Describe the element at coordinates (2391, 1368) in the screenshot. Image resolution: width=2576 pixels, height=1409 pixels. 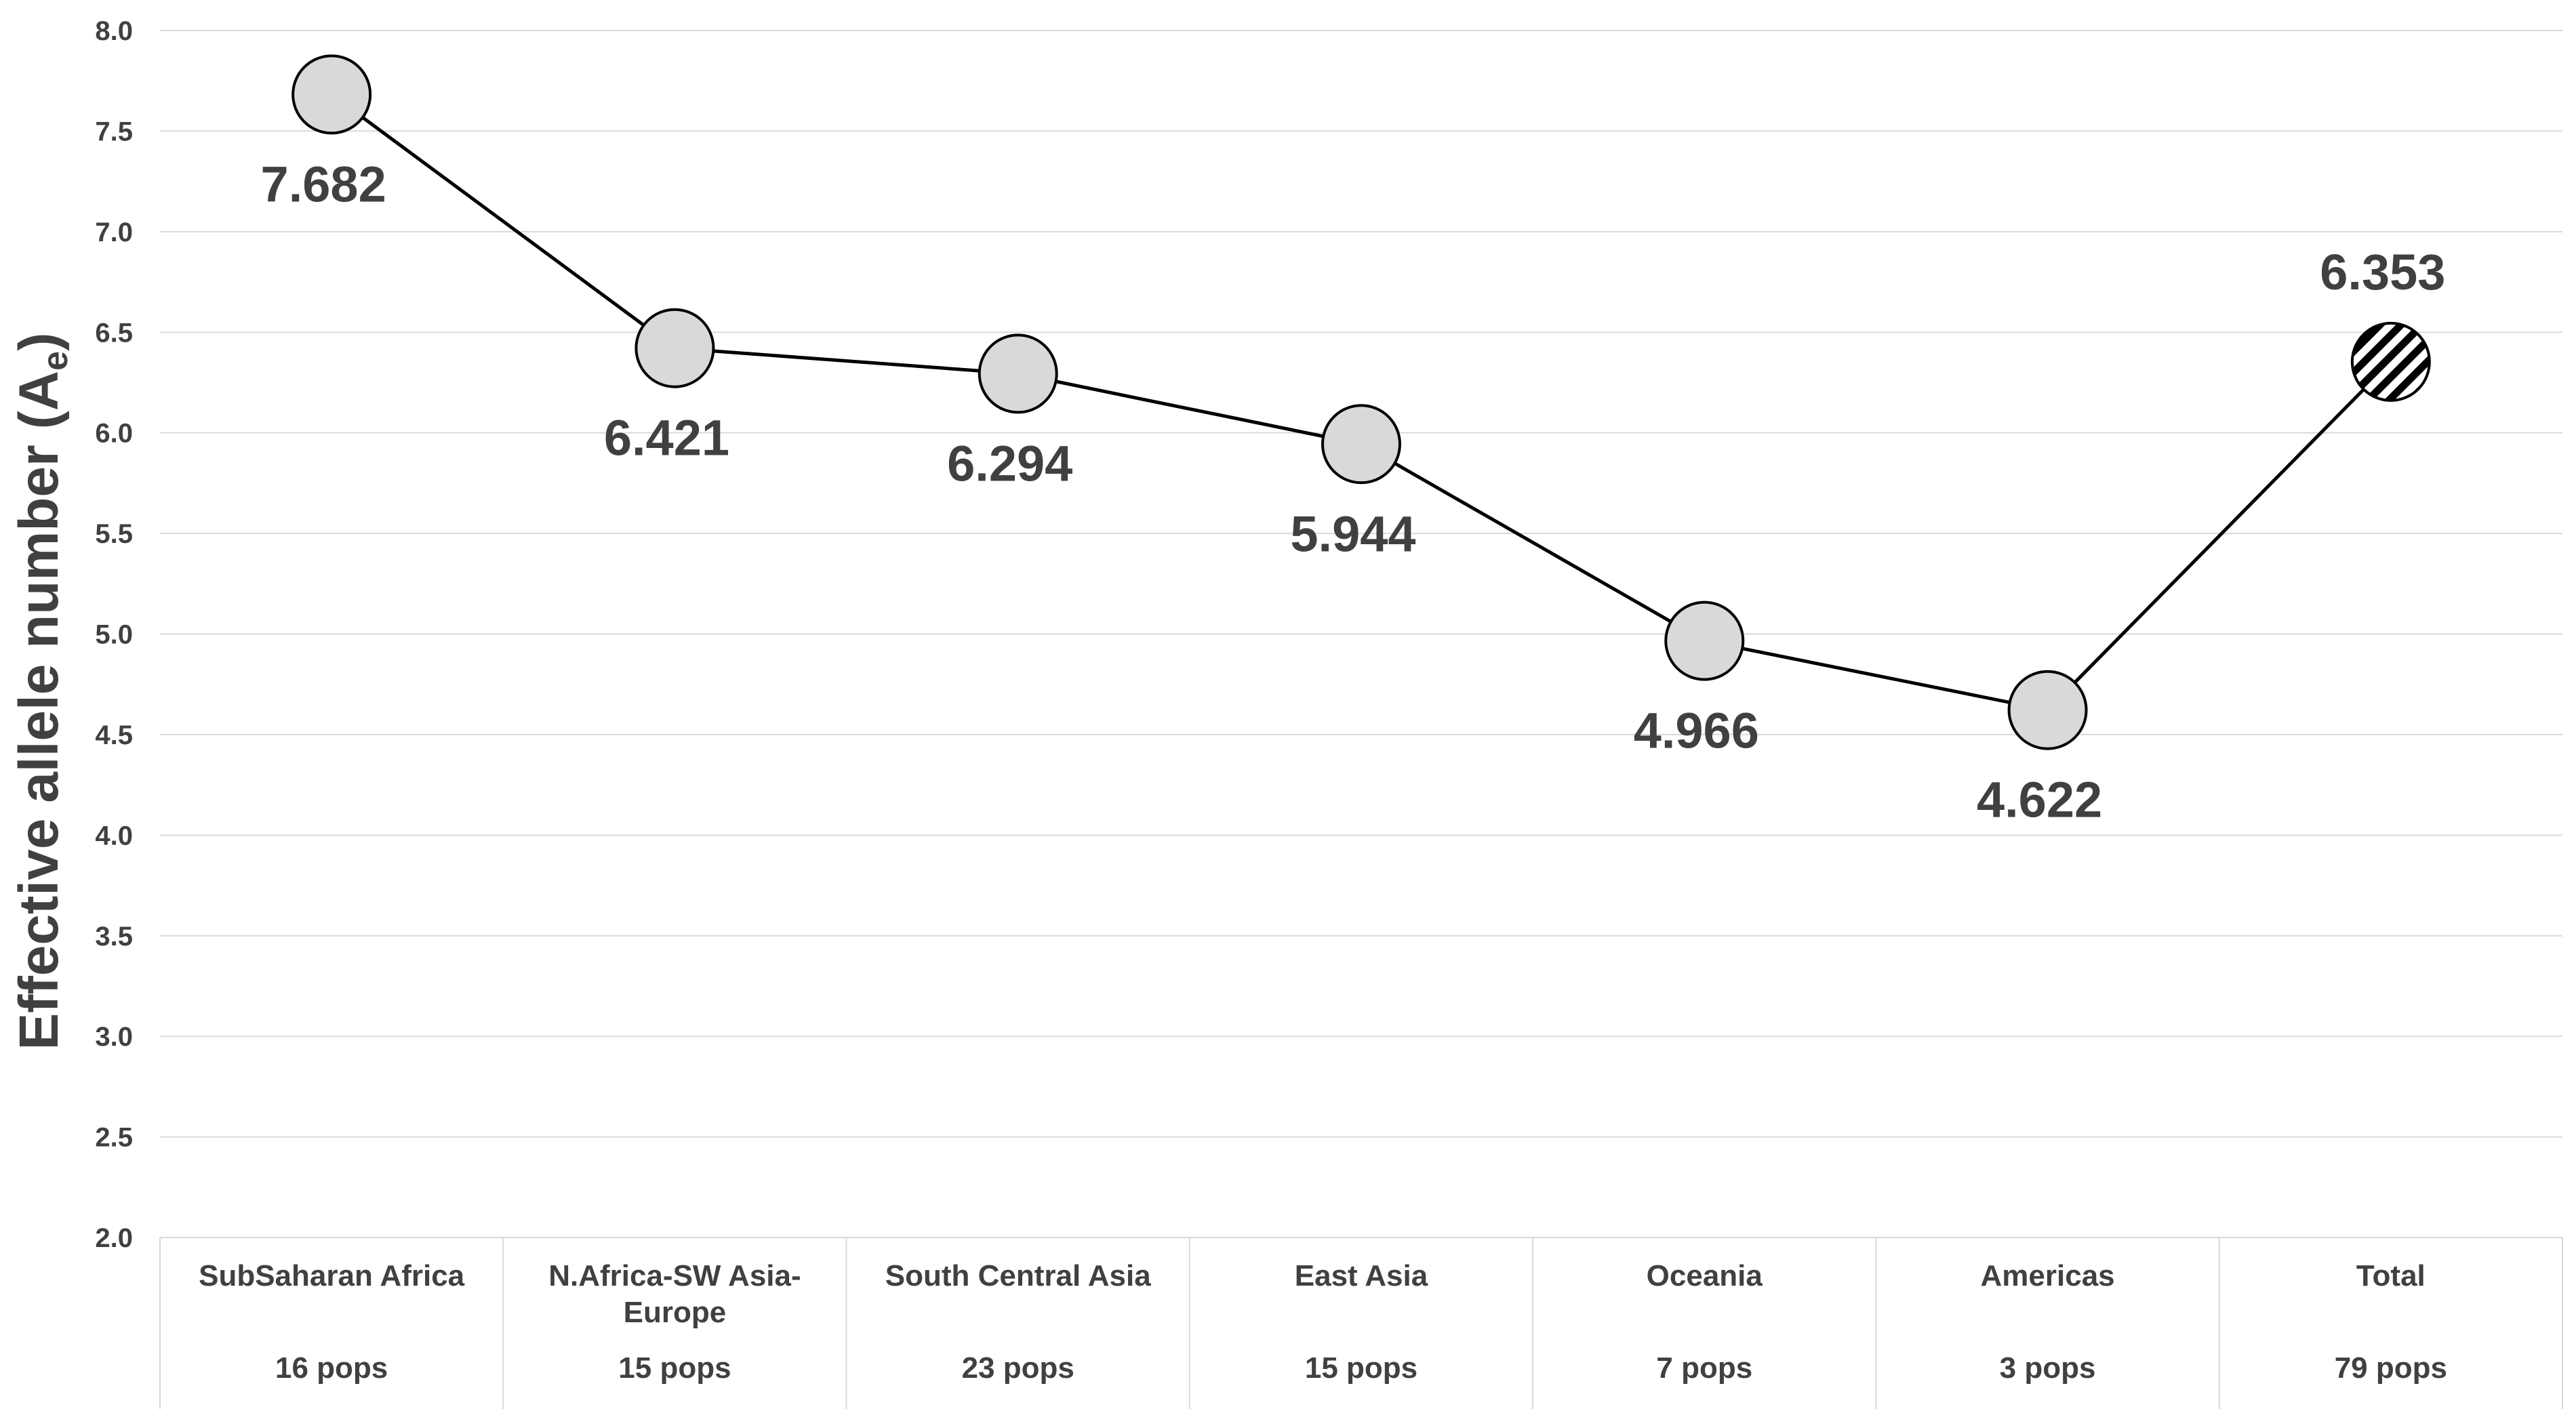
I see `population-count-label: 79 pops` at that location.